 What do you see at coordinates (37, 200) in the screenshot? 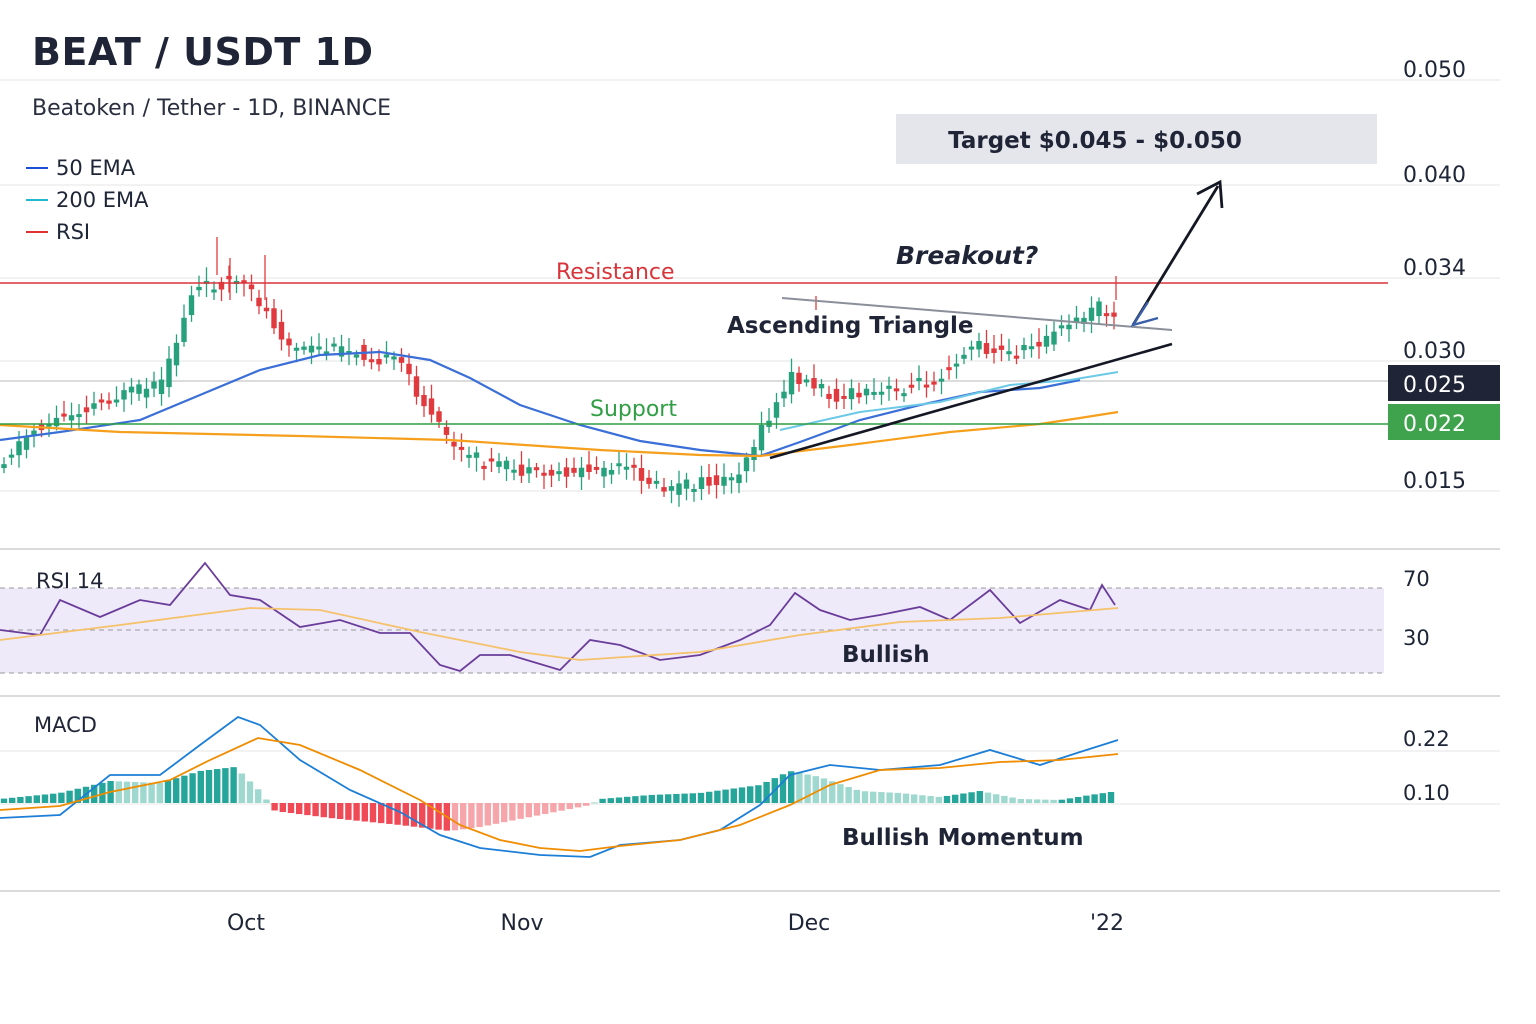
I see `legend-swatch-icon` at bounding box center [37, 200].